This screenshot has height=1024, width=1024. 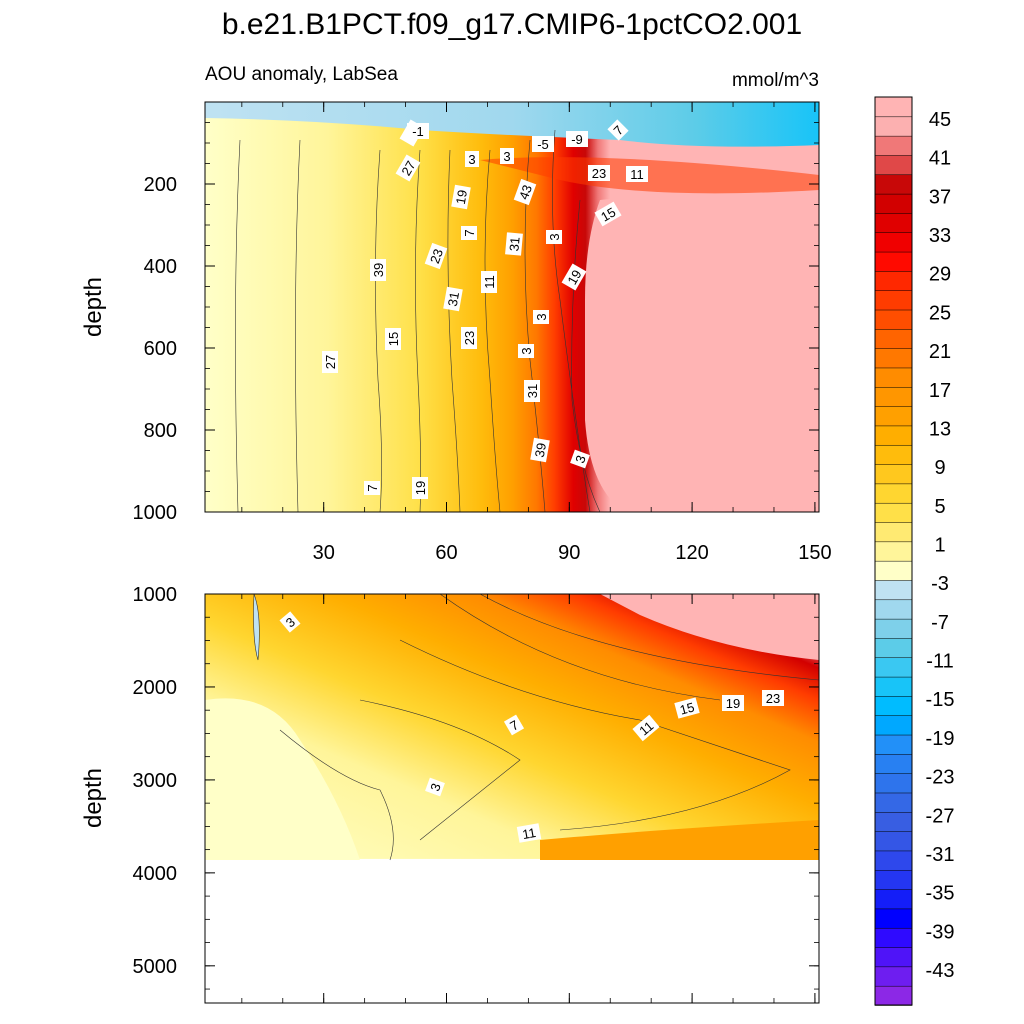 What do you see at coordinates (160, 267) in the screenshot?
I see `y-tick-label: 400` at bounding box center [160, 267].